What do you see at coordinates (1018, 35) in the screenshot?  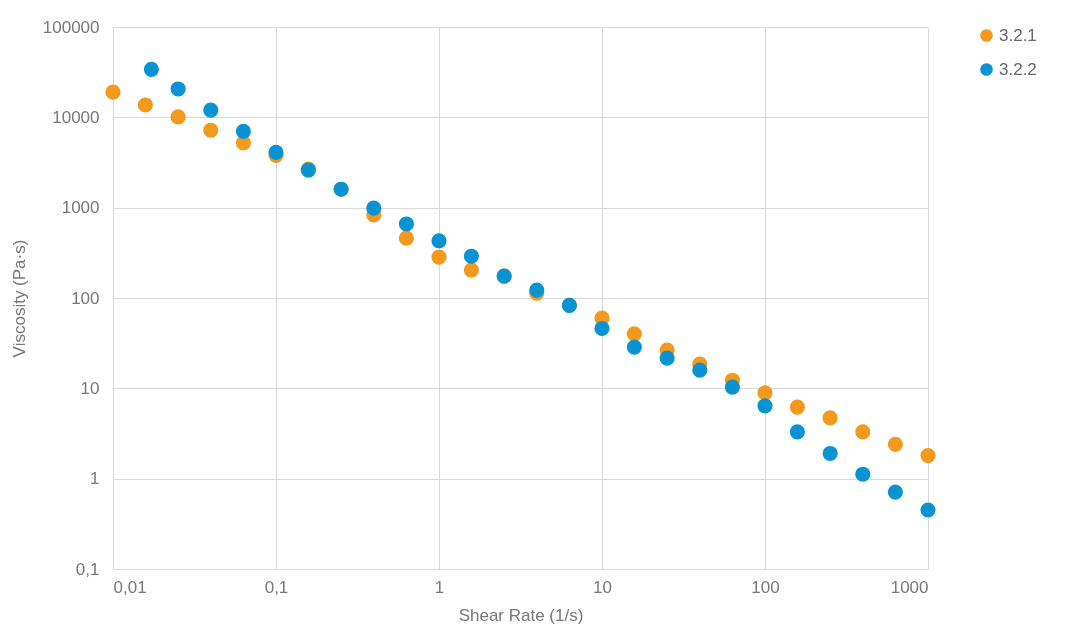 I see `legend-label: 3.2.1` at bounding box center [1018, 35].